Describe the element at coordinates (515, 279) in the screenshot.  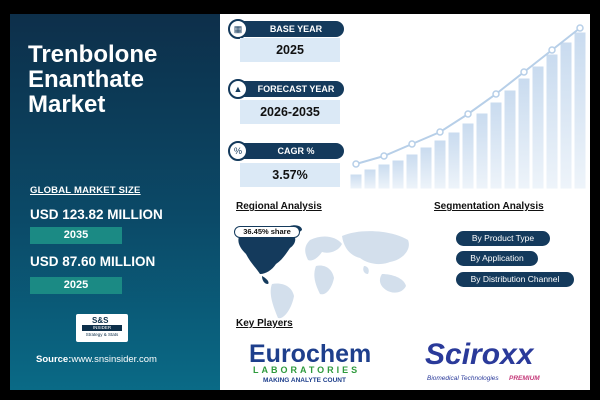
I see `segment-distribution-channel: By Distribution Channel` at that location.